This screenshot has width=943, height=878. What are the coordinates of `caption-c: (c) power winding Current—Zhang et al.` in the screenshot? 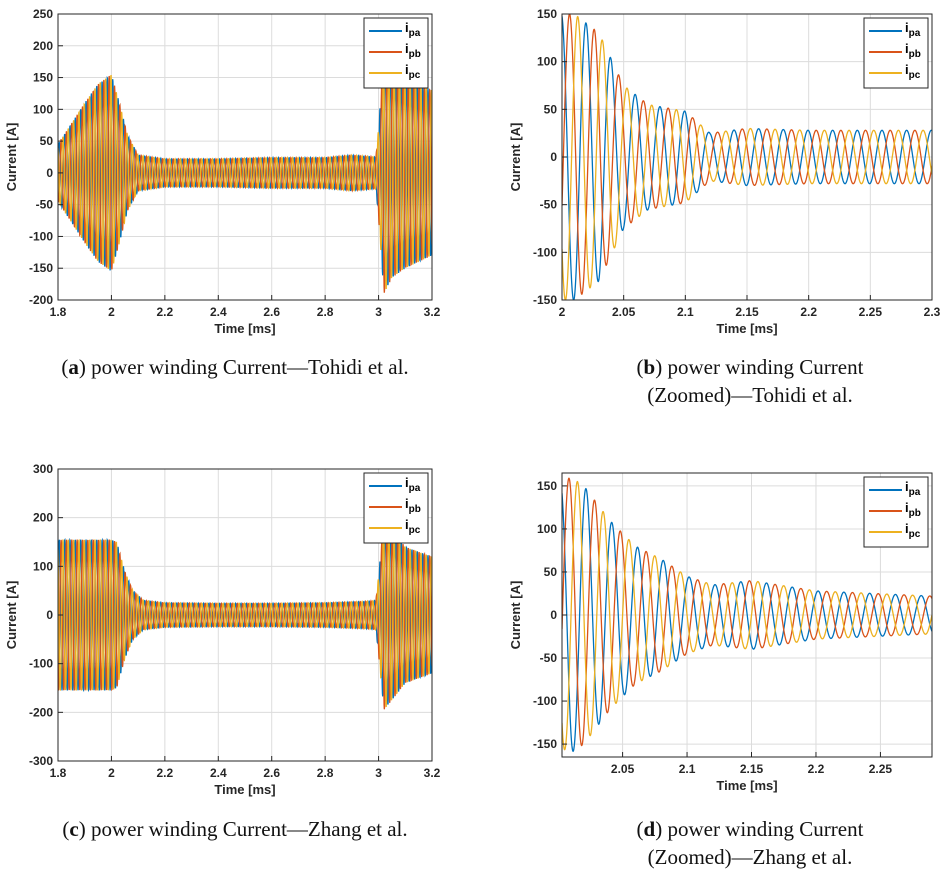 It's located at (235, 829).